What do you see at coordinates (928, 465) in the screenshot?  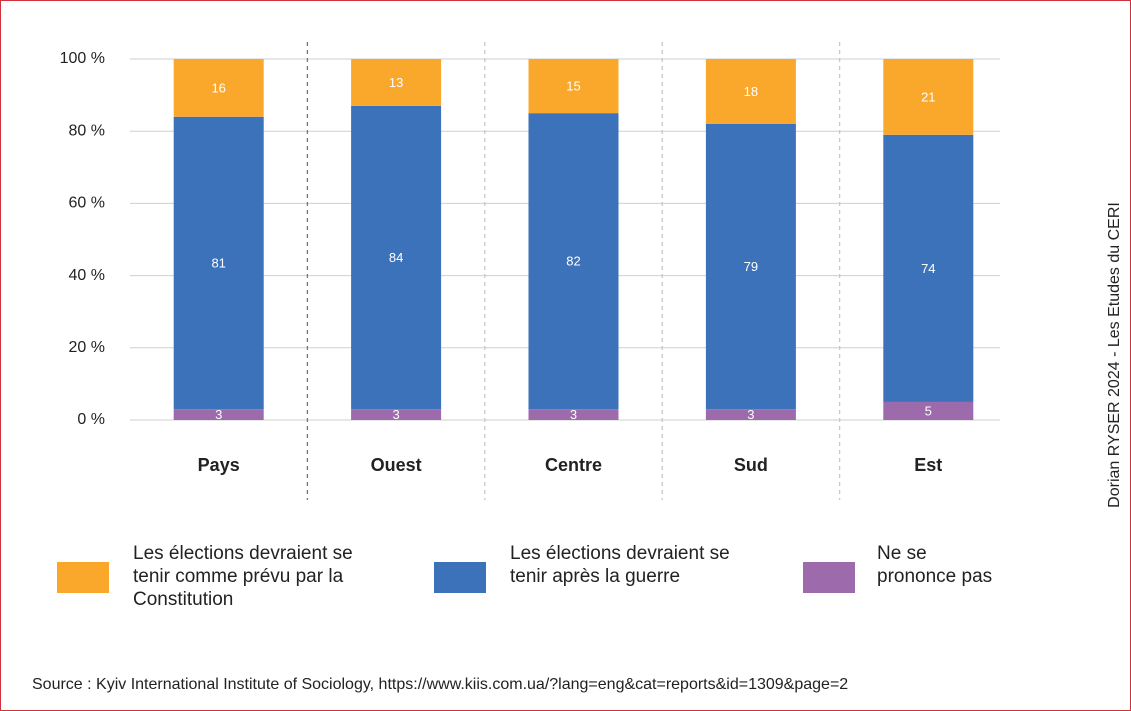 I see `x-tick-label: Est` at bounding box center [928, 465].